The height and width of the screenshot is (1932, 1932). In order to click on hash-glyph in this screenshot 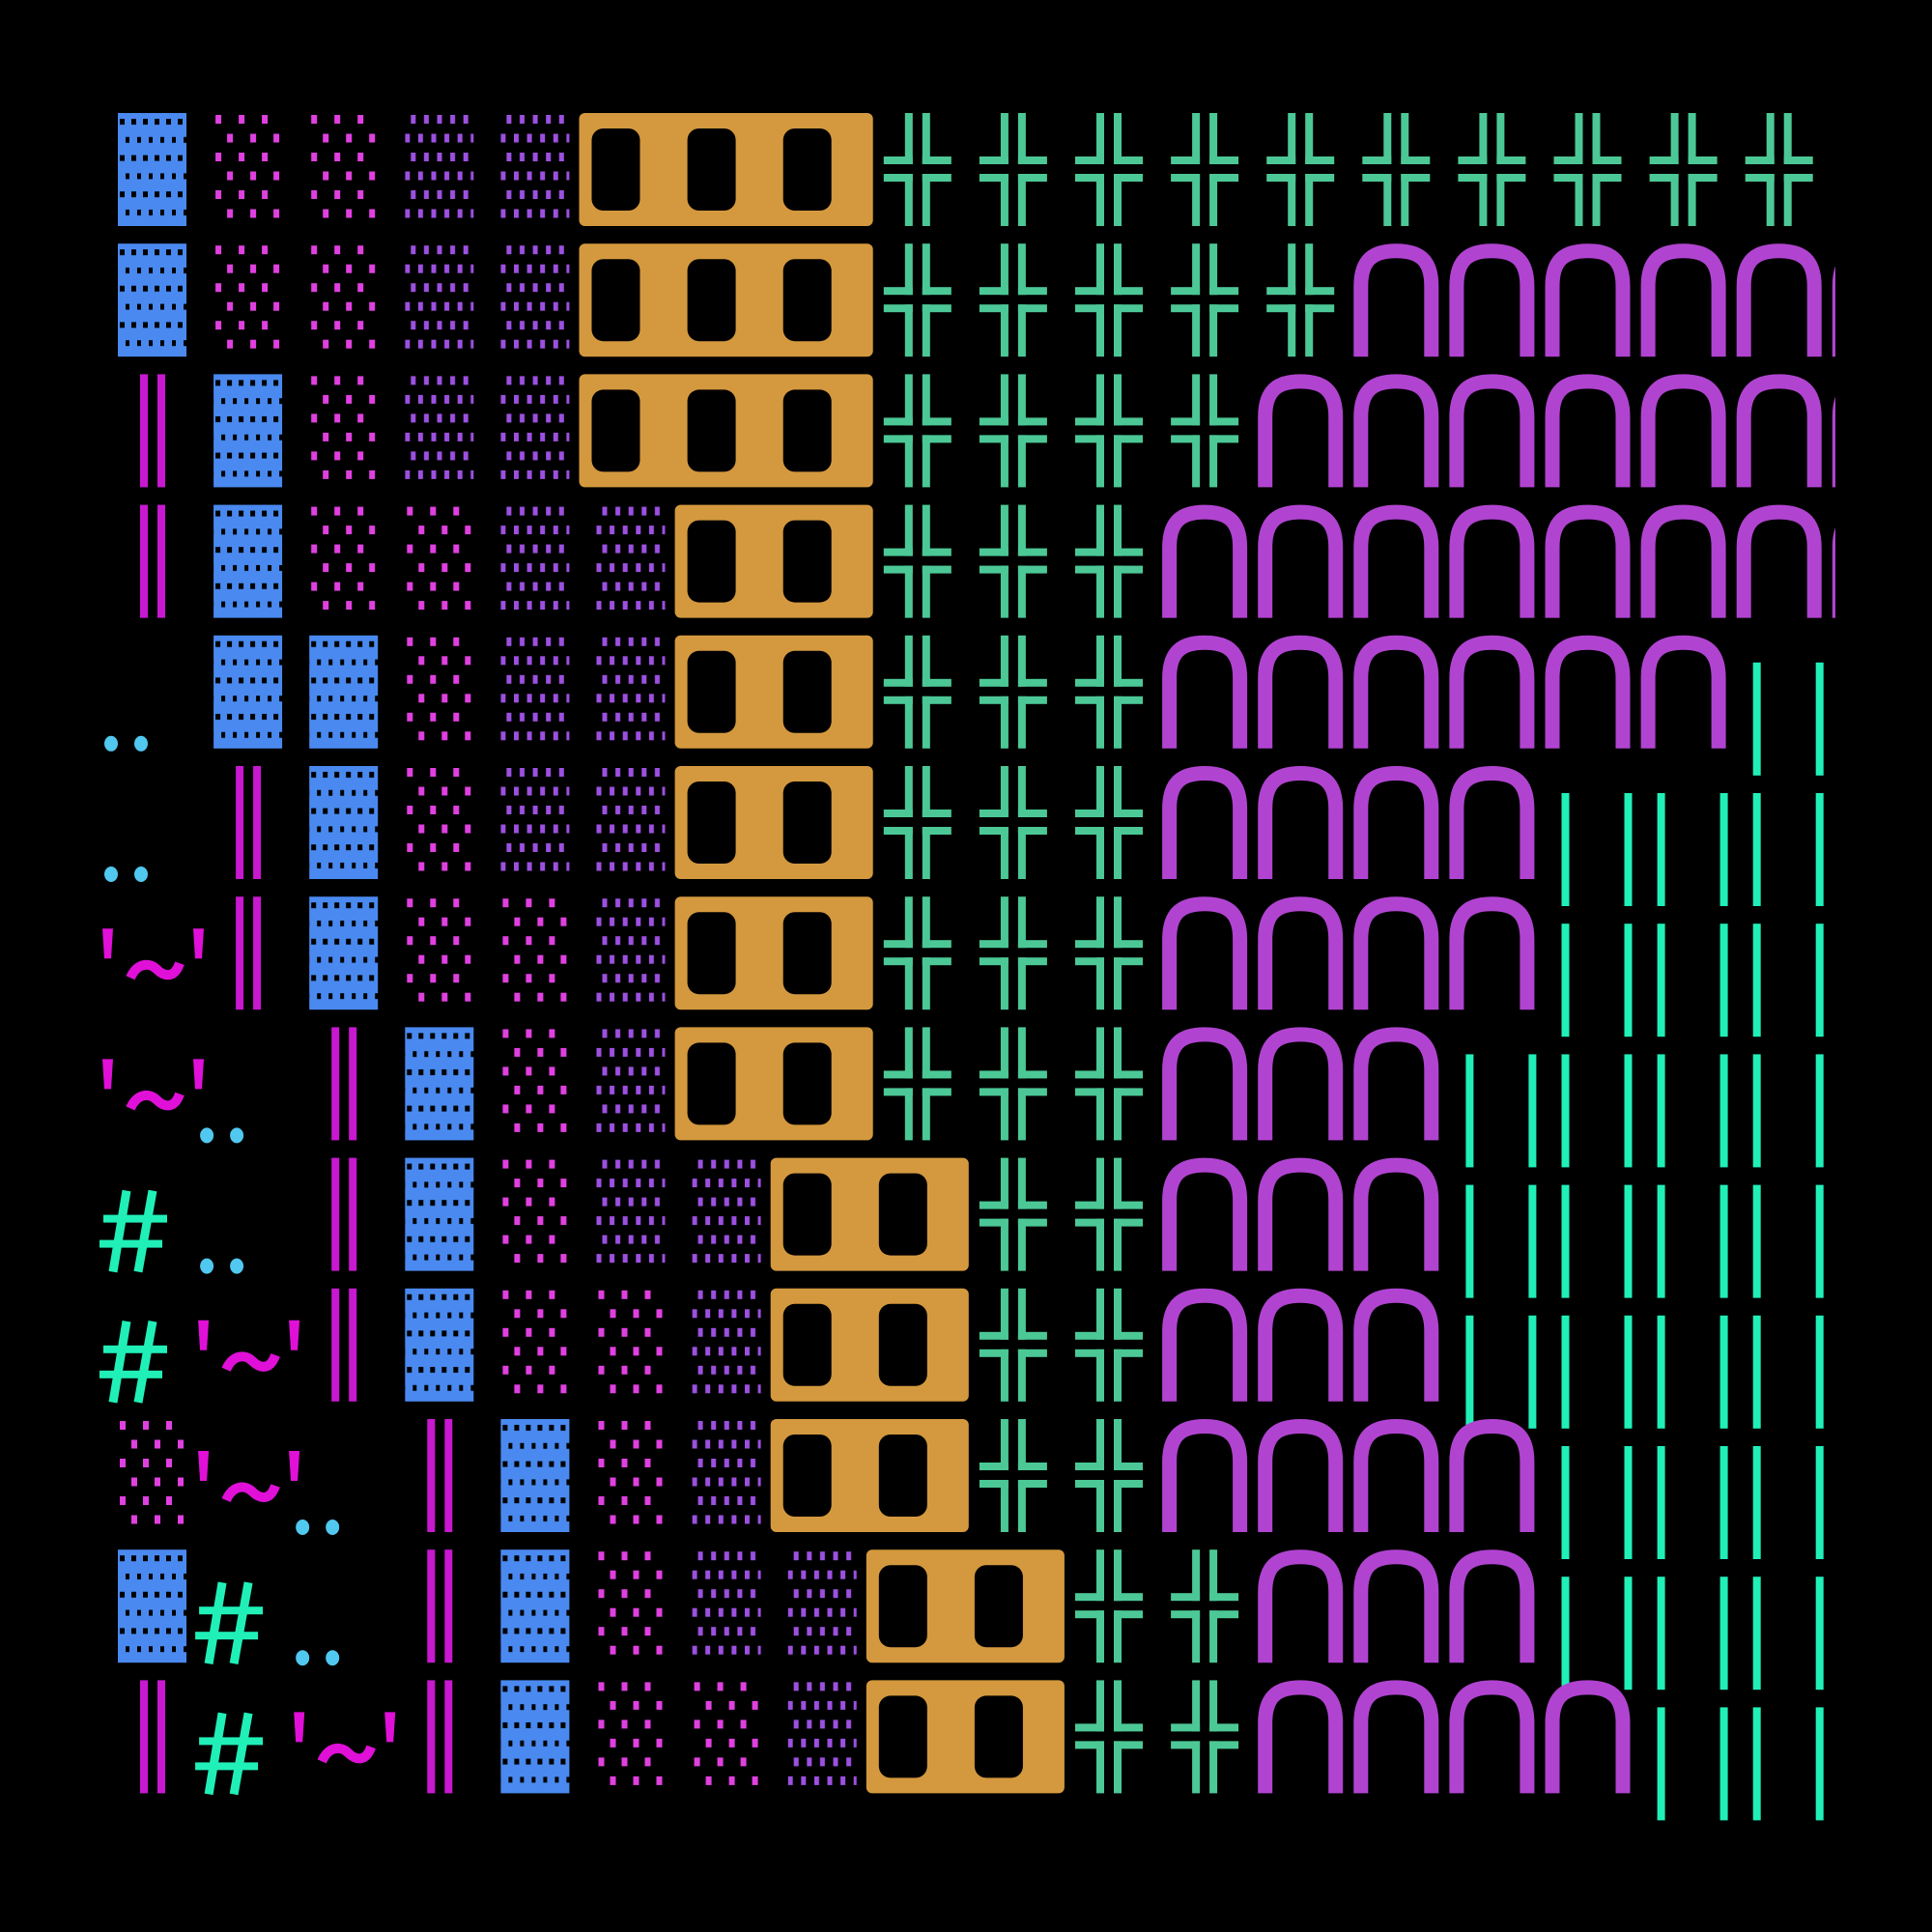, I will do `click(133, 1231)`.